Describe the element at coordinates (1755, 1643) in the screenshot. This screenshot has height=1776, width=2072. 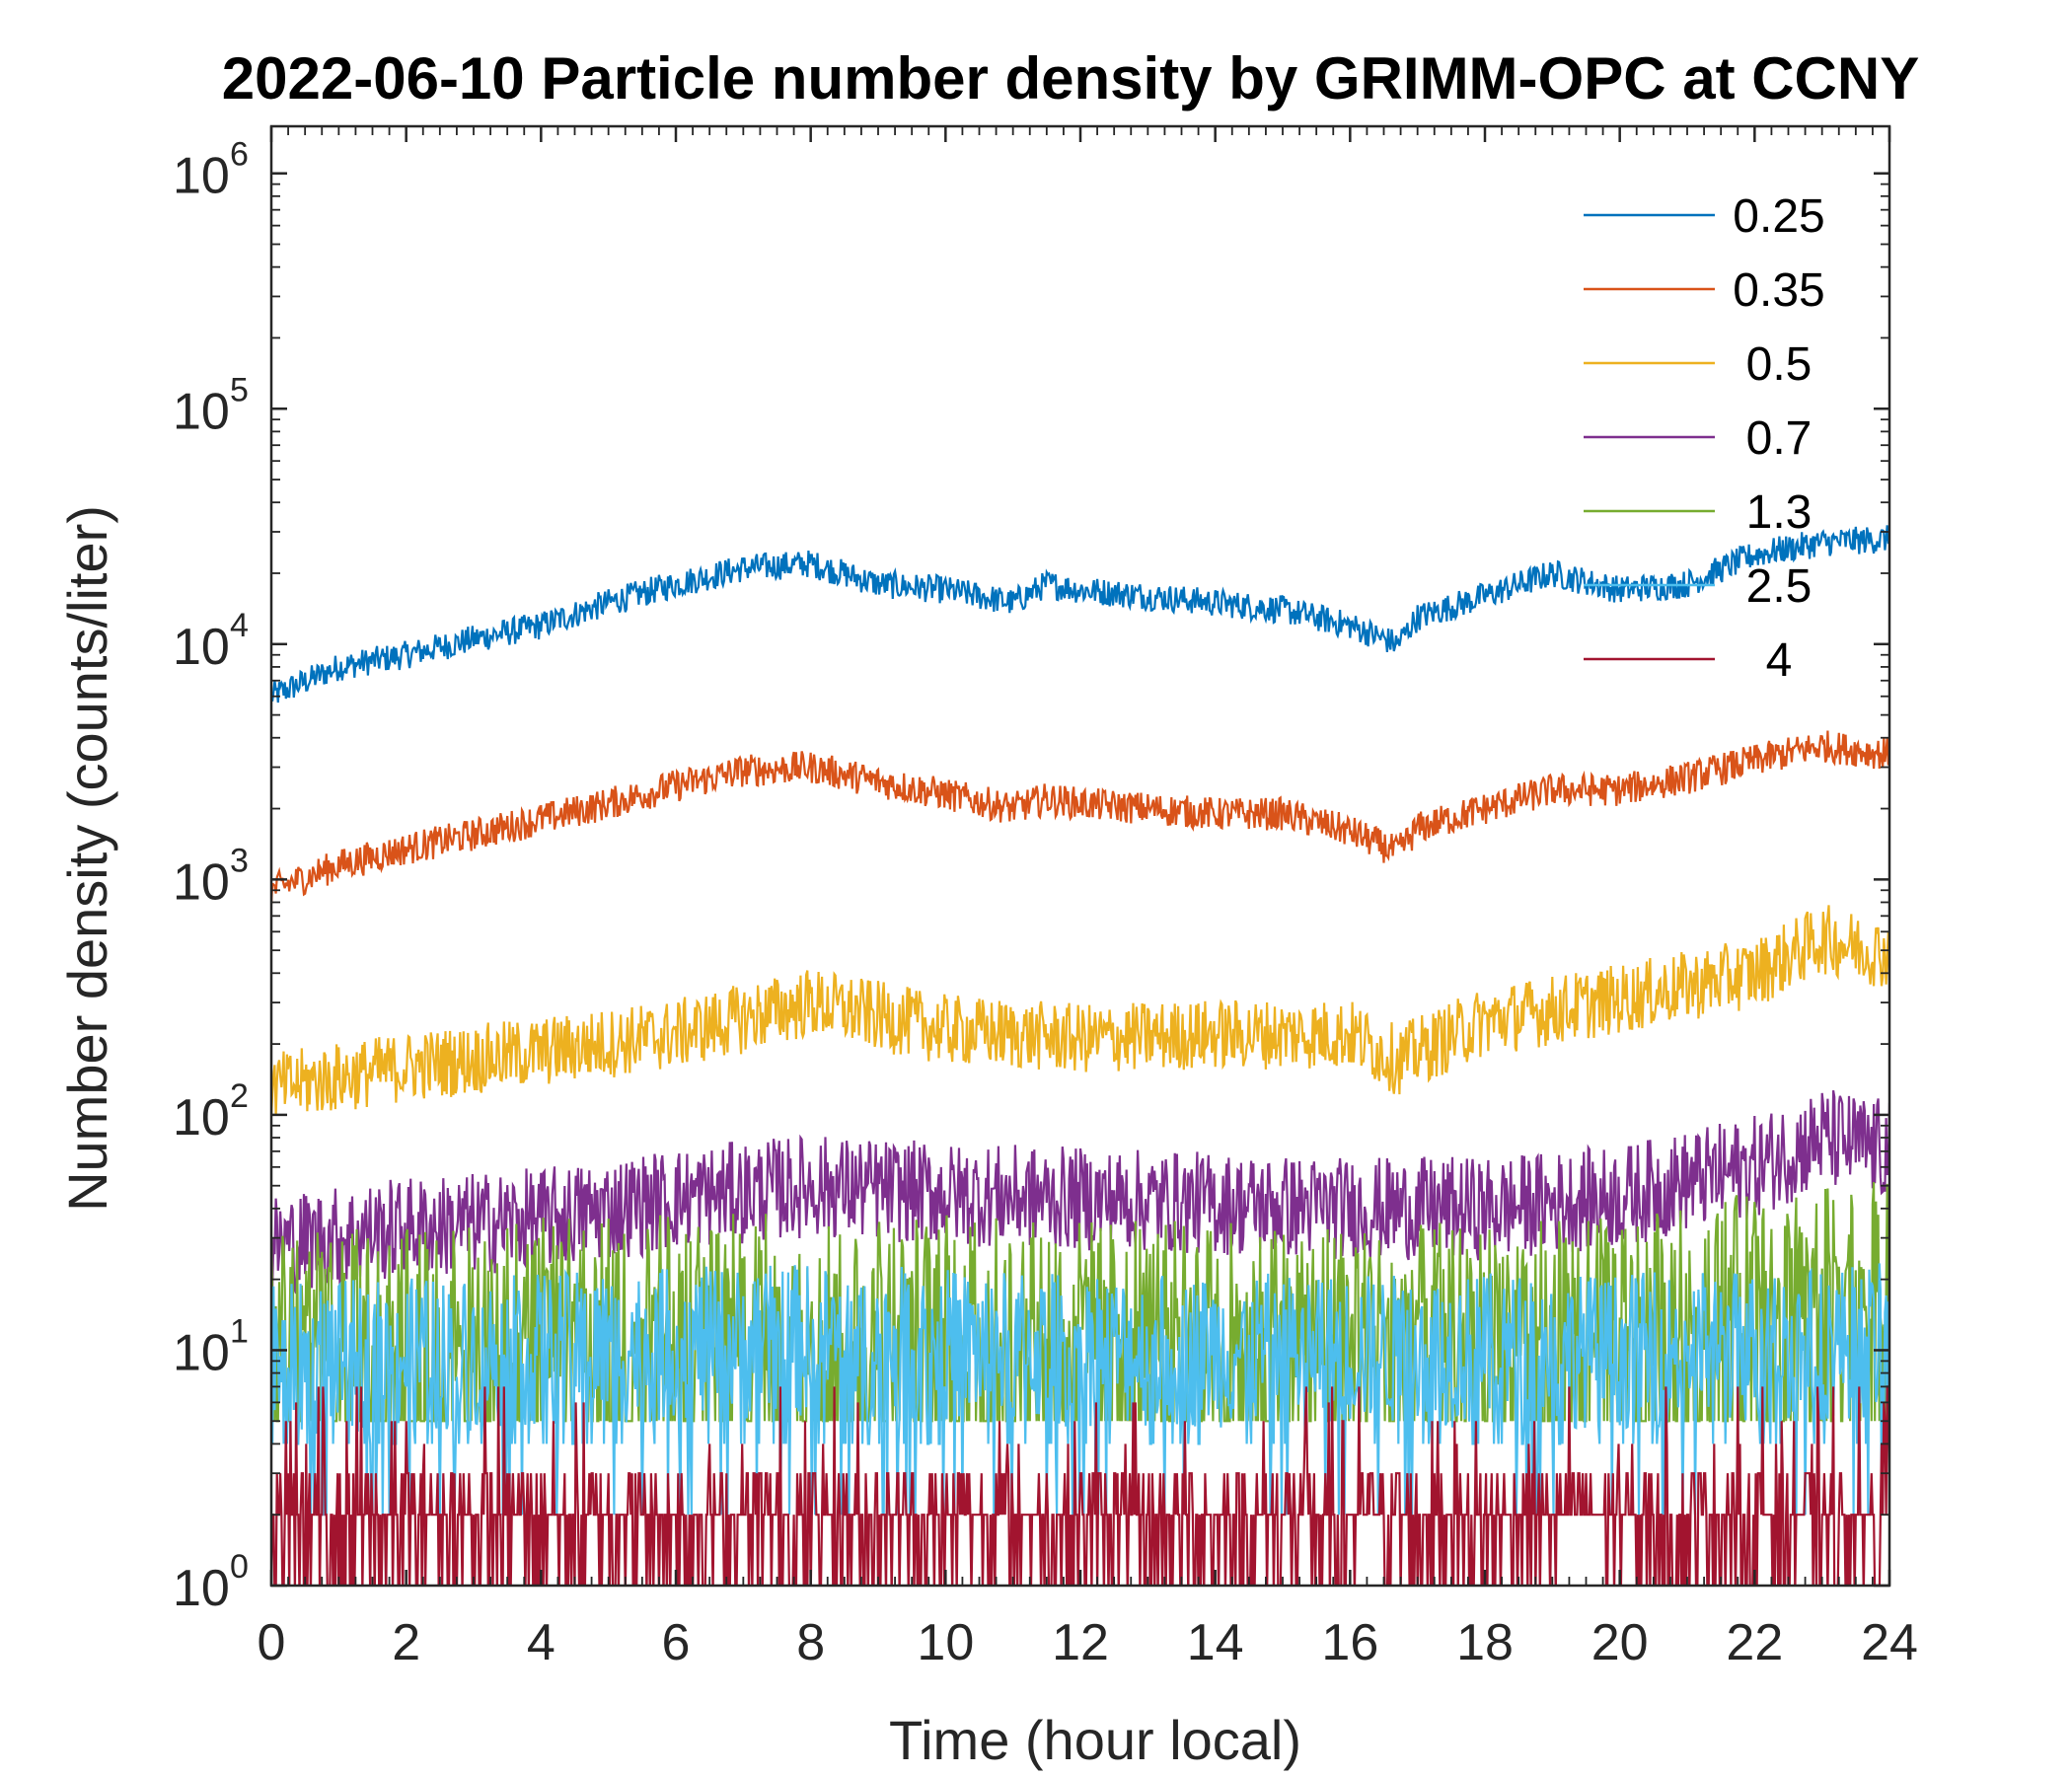
I see `x-tick-label: 22` at that location.